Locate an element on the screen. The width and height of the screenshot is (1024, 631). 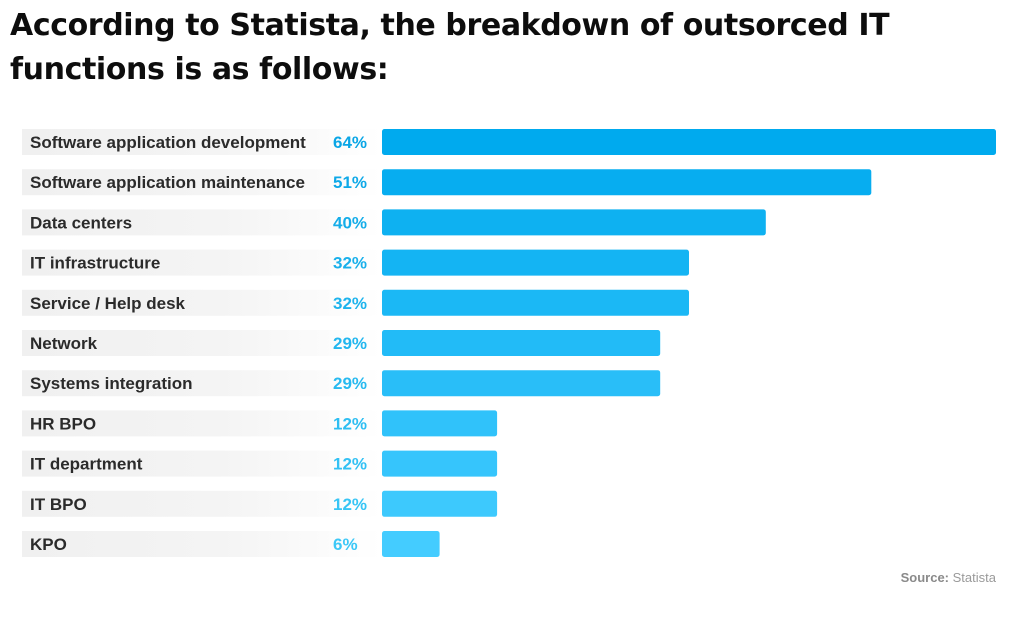
value-label: 51% is located at coordinates (350, 182).